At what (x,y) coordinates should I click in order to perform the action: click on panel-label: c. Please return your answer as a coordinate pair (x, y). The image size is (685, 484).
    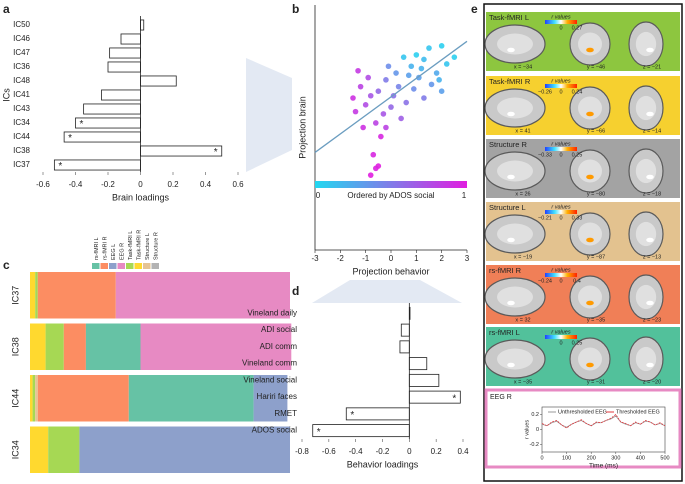
    Looking at the image, I should click on (6, 265).